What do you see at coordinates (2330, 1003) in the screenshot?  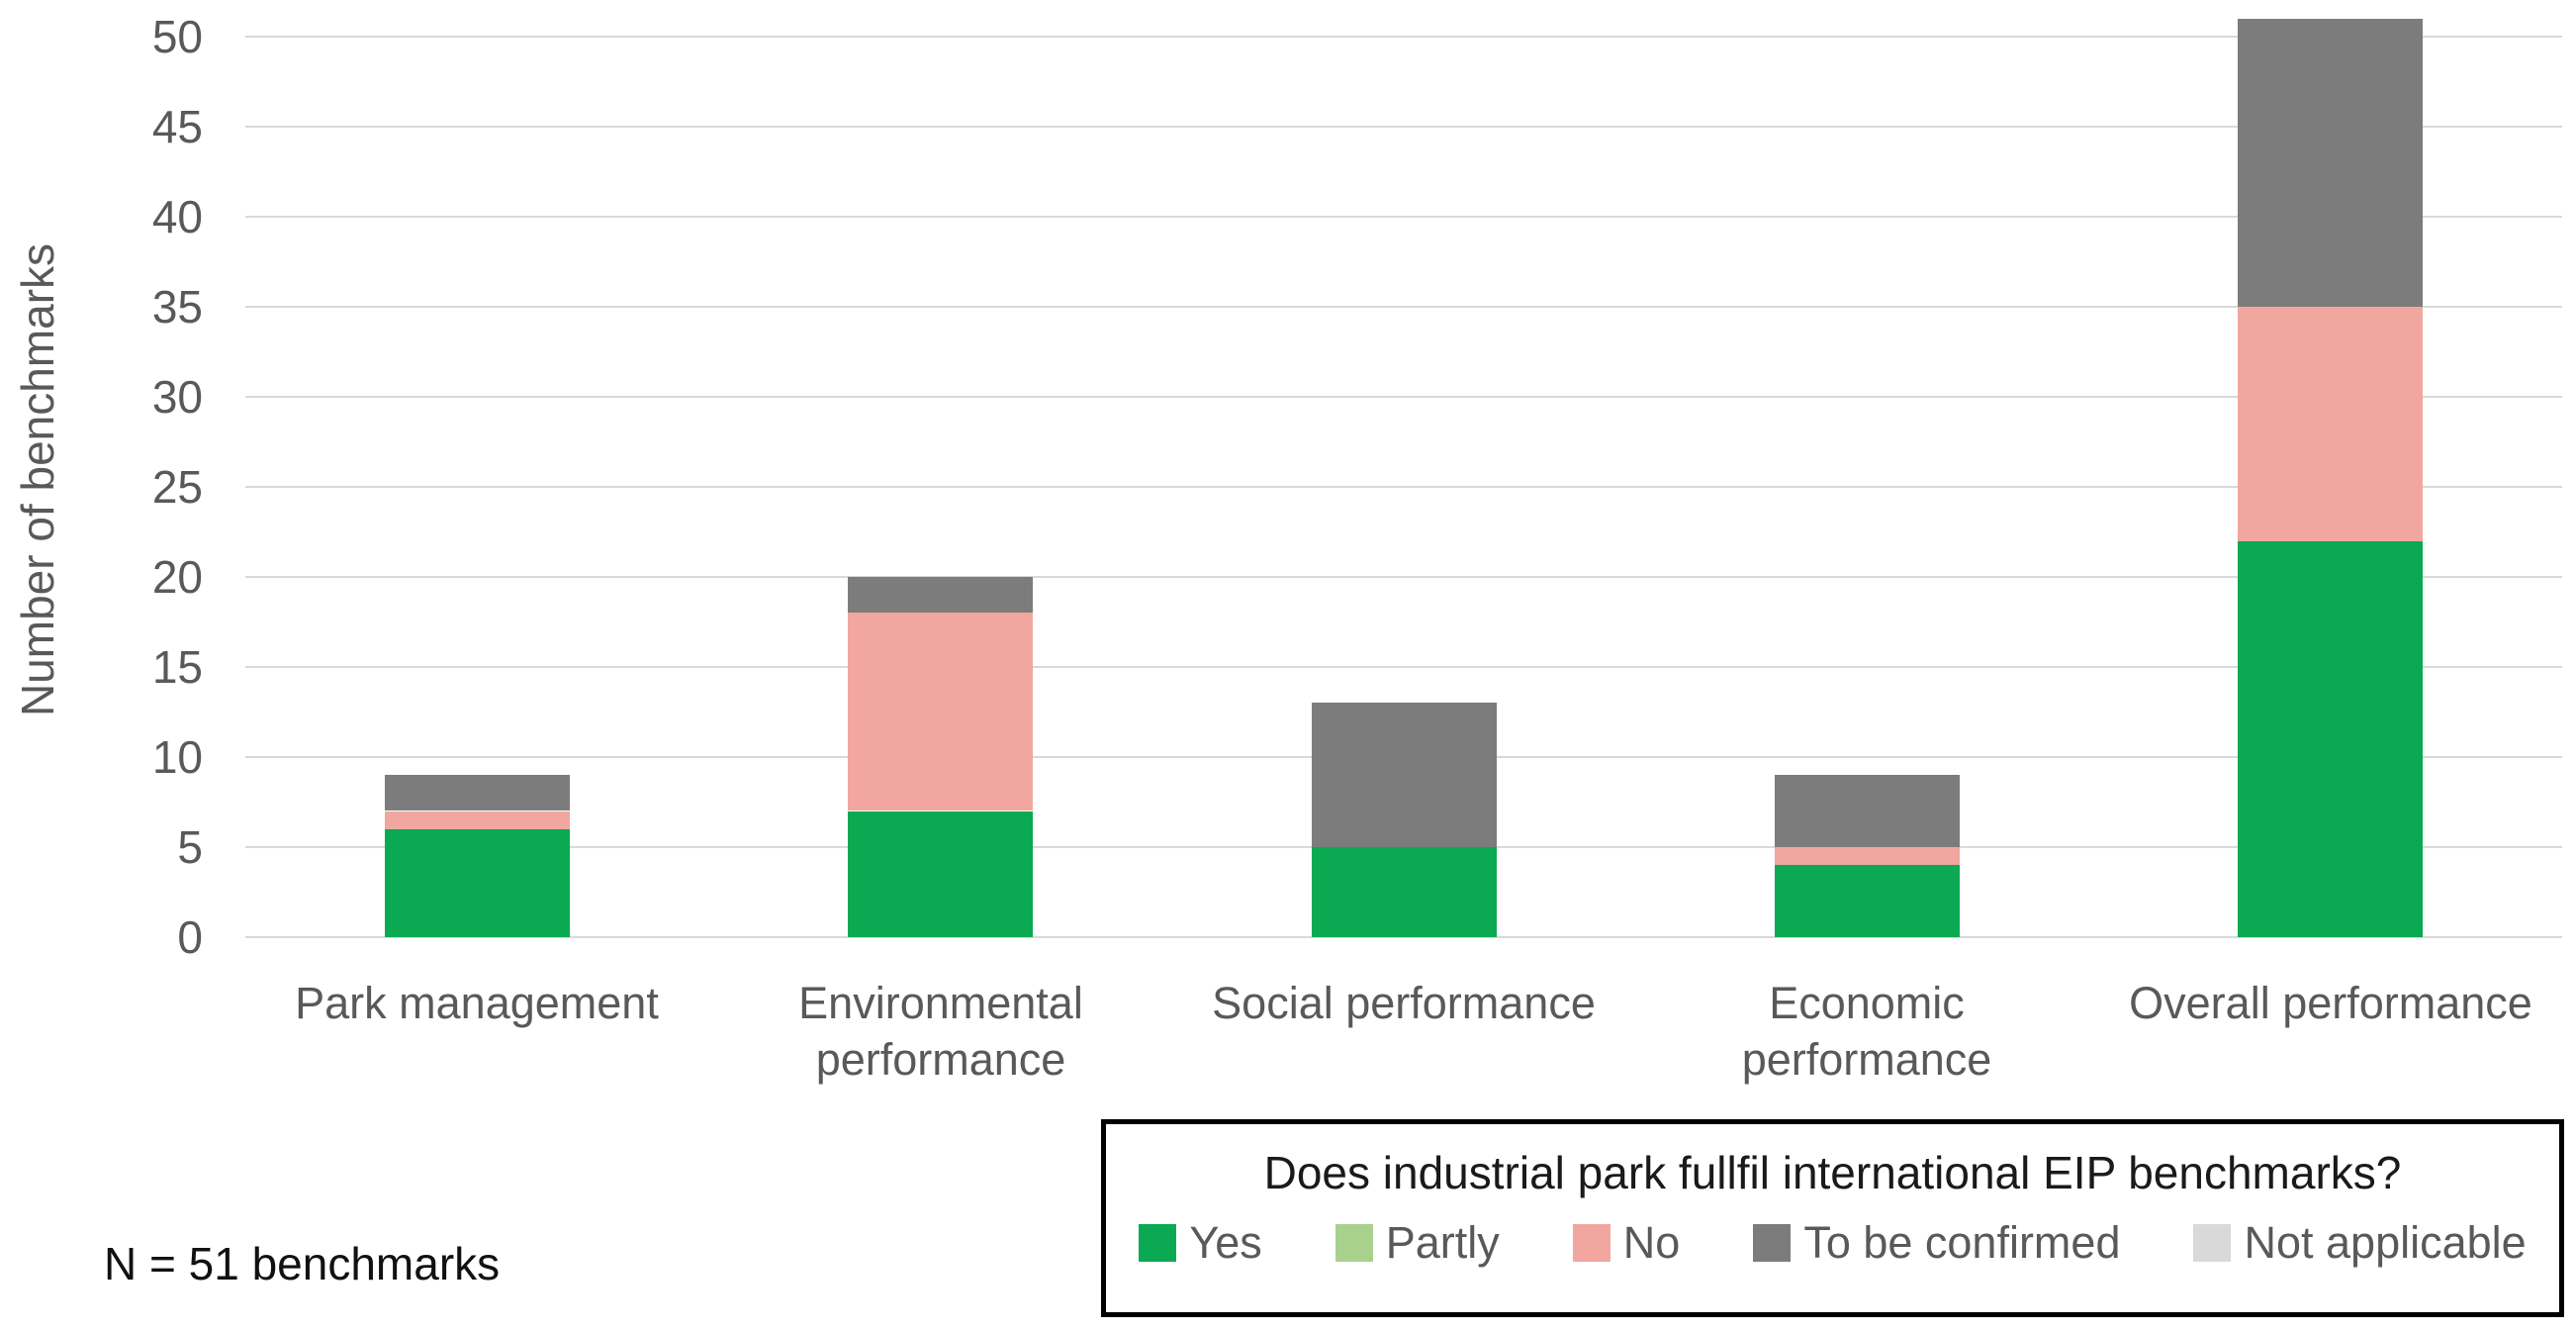 I see `x-axis-label-overall-performance: Overall performance` at bounding box center [2330, 1003].